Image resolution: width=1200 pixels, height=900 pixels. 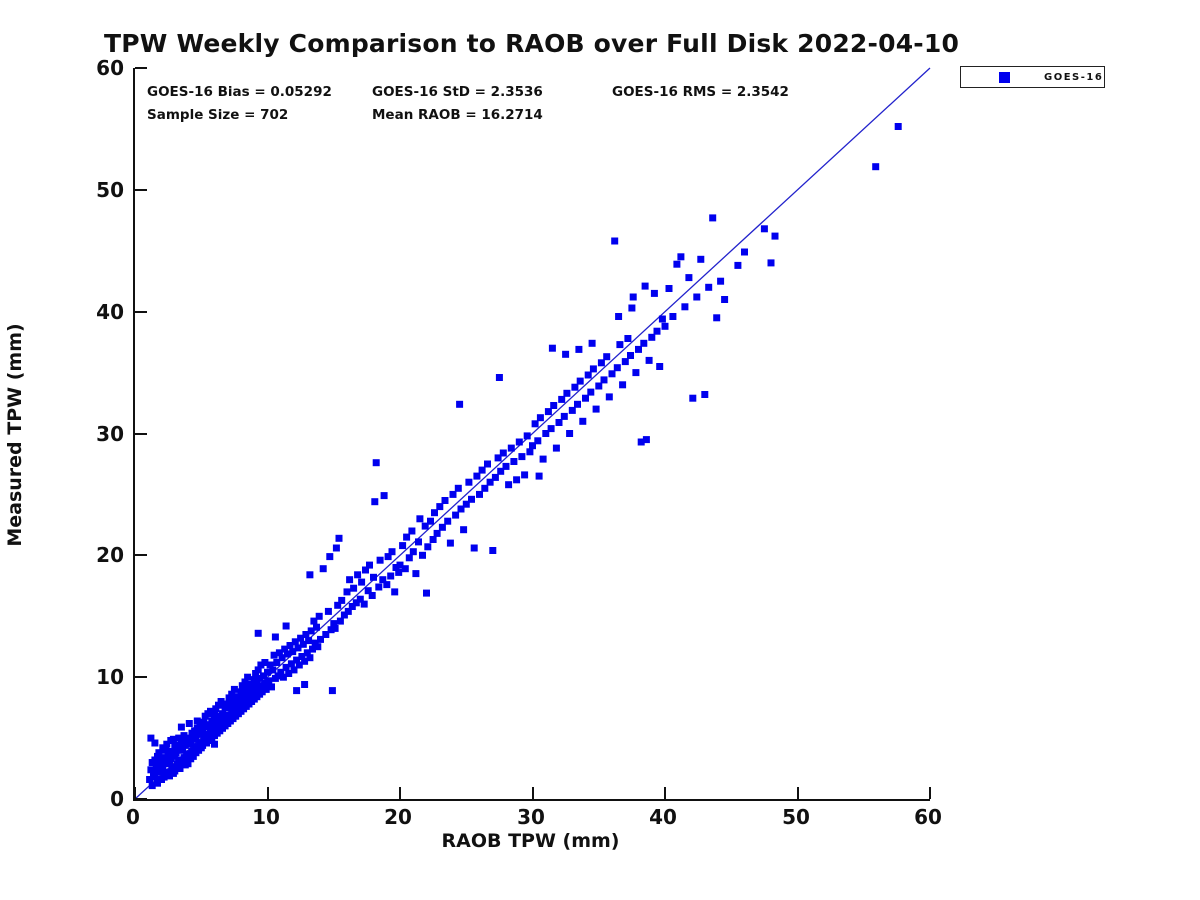 I want to click on legend-label: GOES-16, so click(x=1074, y=77).